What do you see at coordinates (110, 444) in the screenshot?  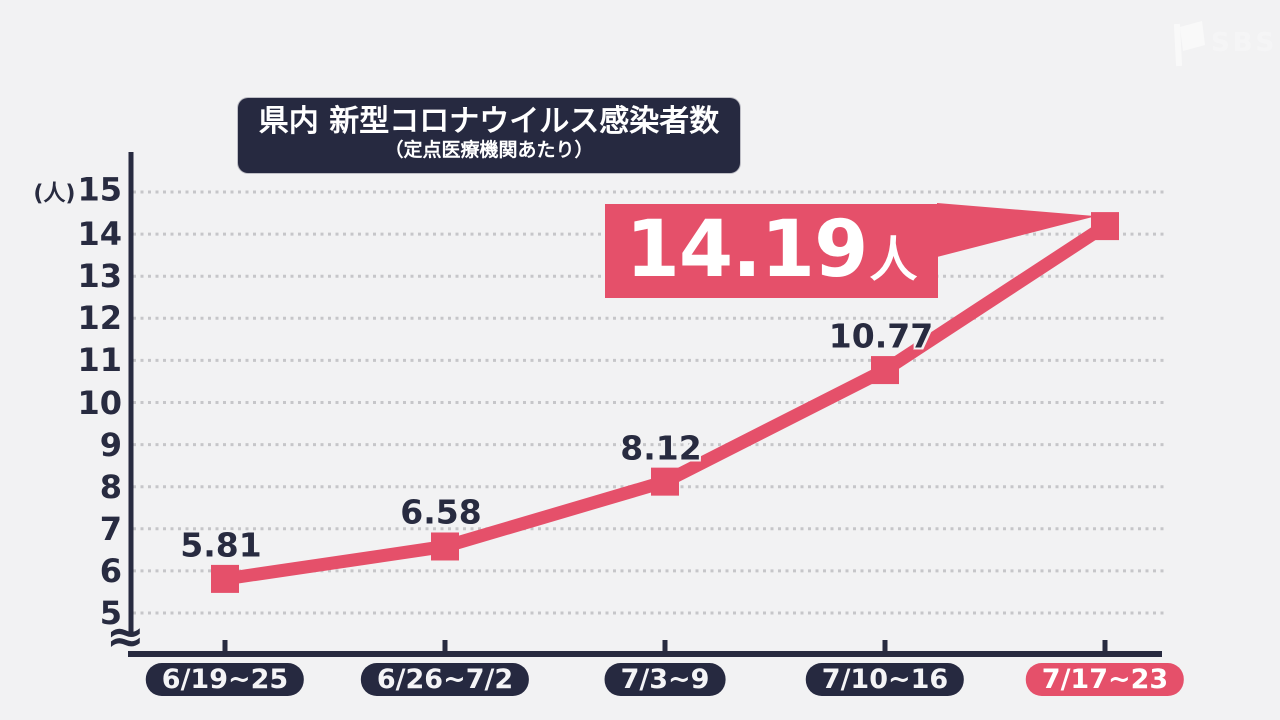 I see `y-axis-tick-label: 9` at bounding box center [110, 444].